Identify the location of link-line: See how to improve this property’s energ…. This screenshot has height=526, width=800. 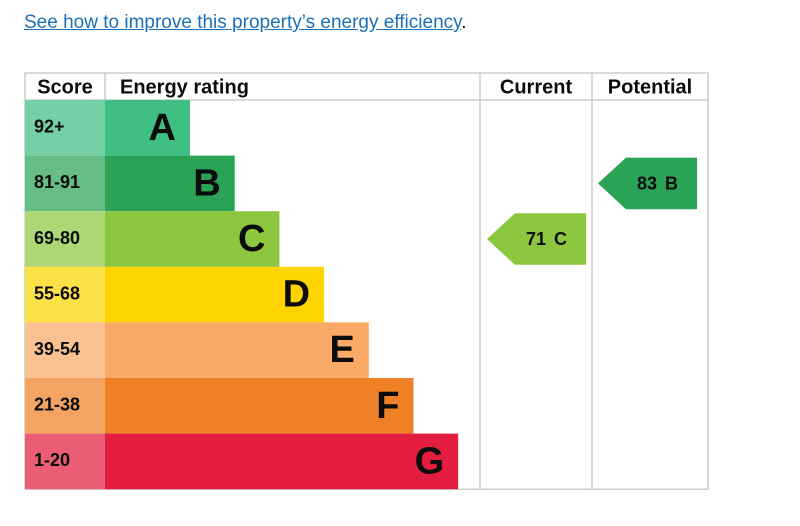
(245, 23).